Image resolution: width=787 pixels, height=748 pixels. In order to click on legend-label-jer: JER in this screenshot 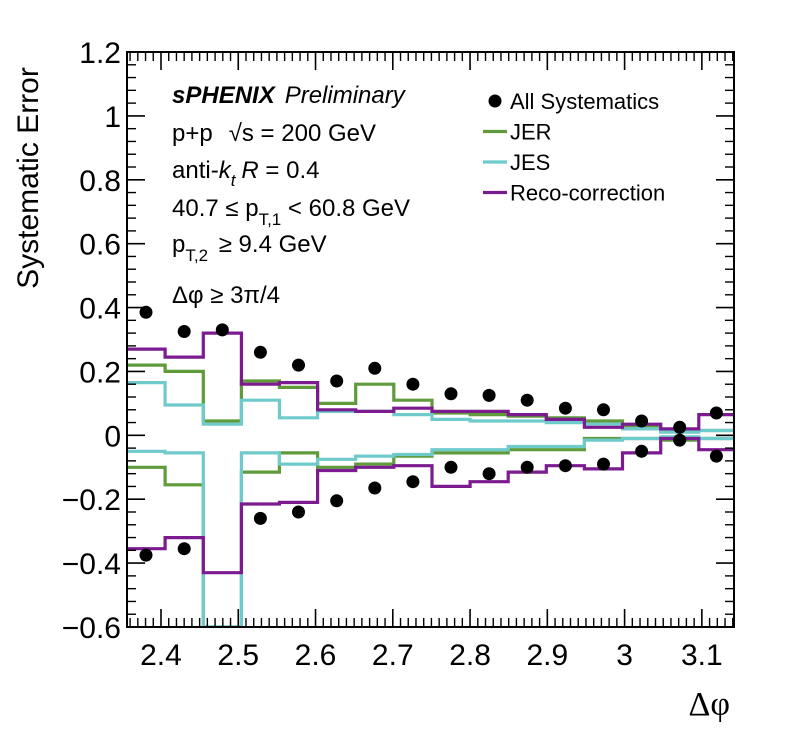, I will do `click(531, 132)`.